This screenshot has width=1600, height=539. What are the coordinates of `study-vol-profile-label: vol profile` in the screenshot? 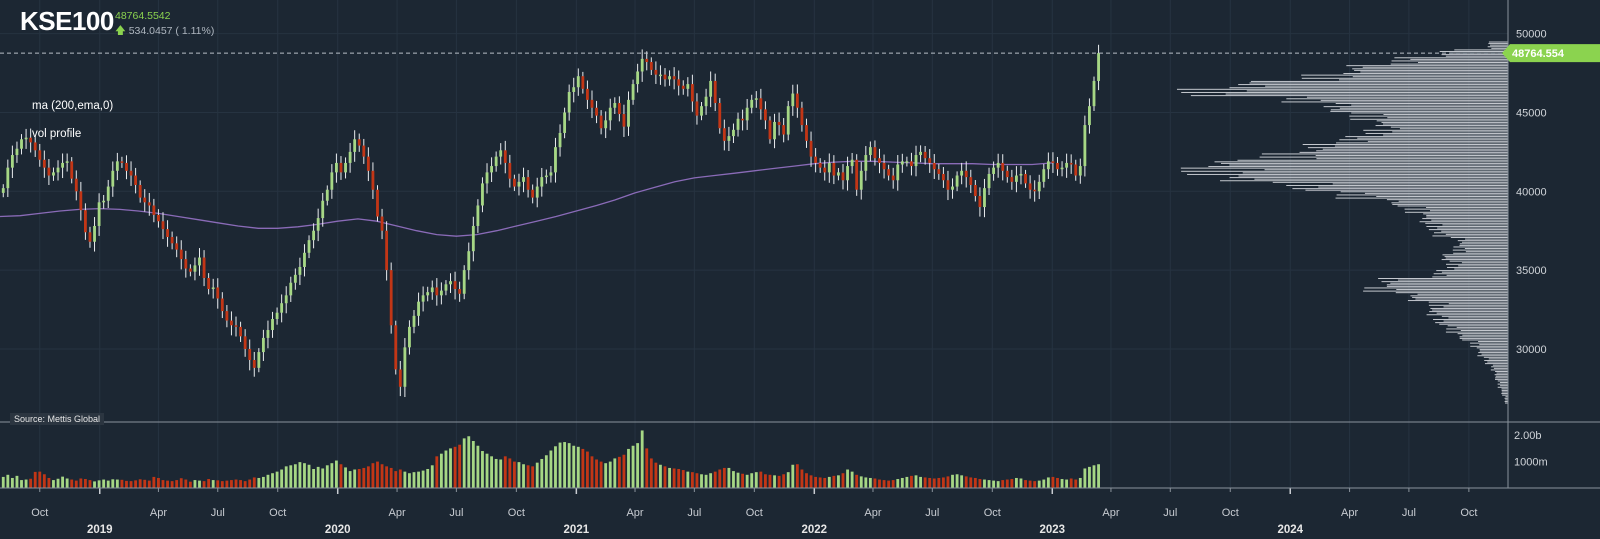 It's located at (57, 134).